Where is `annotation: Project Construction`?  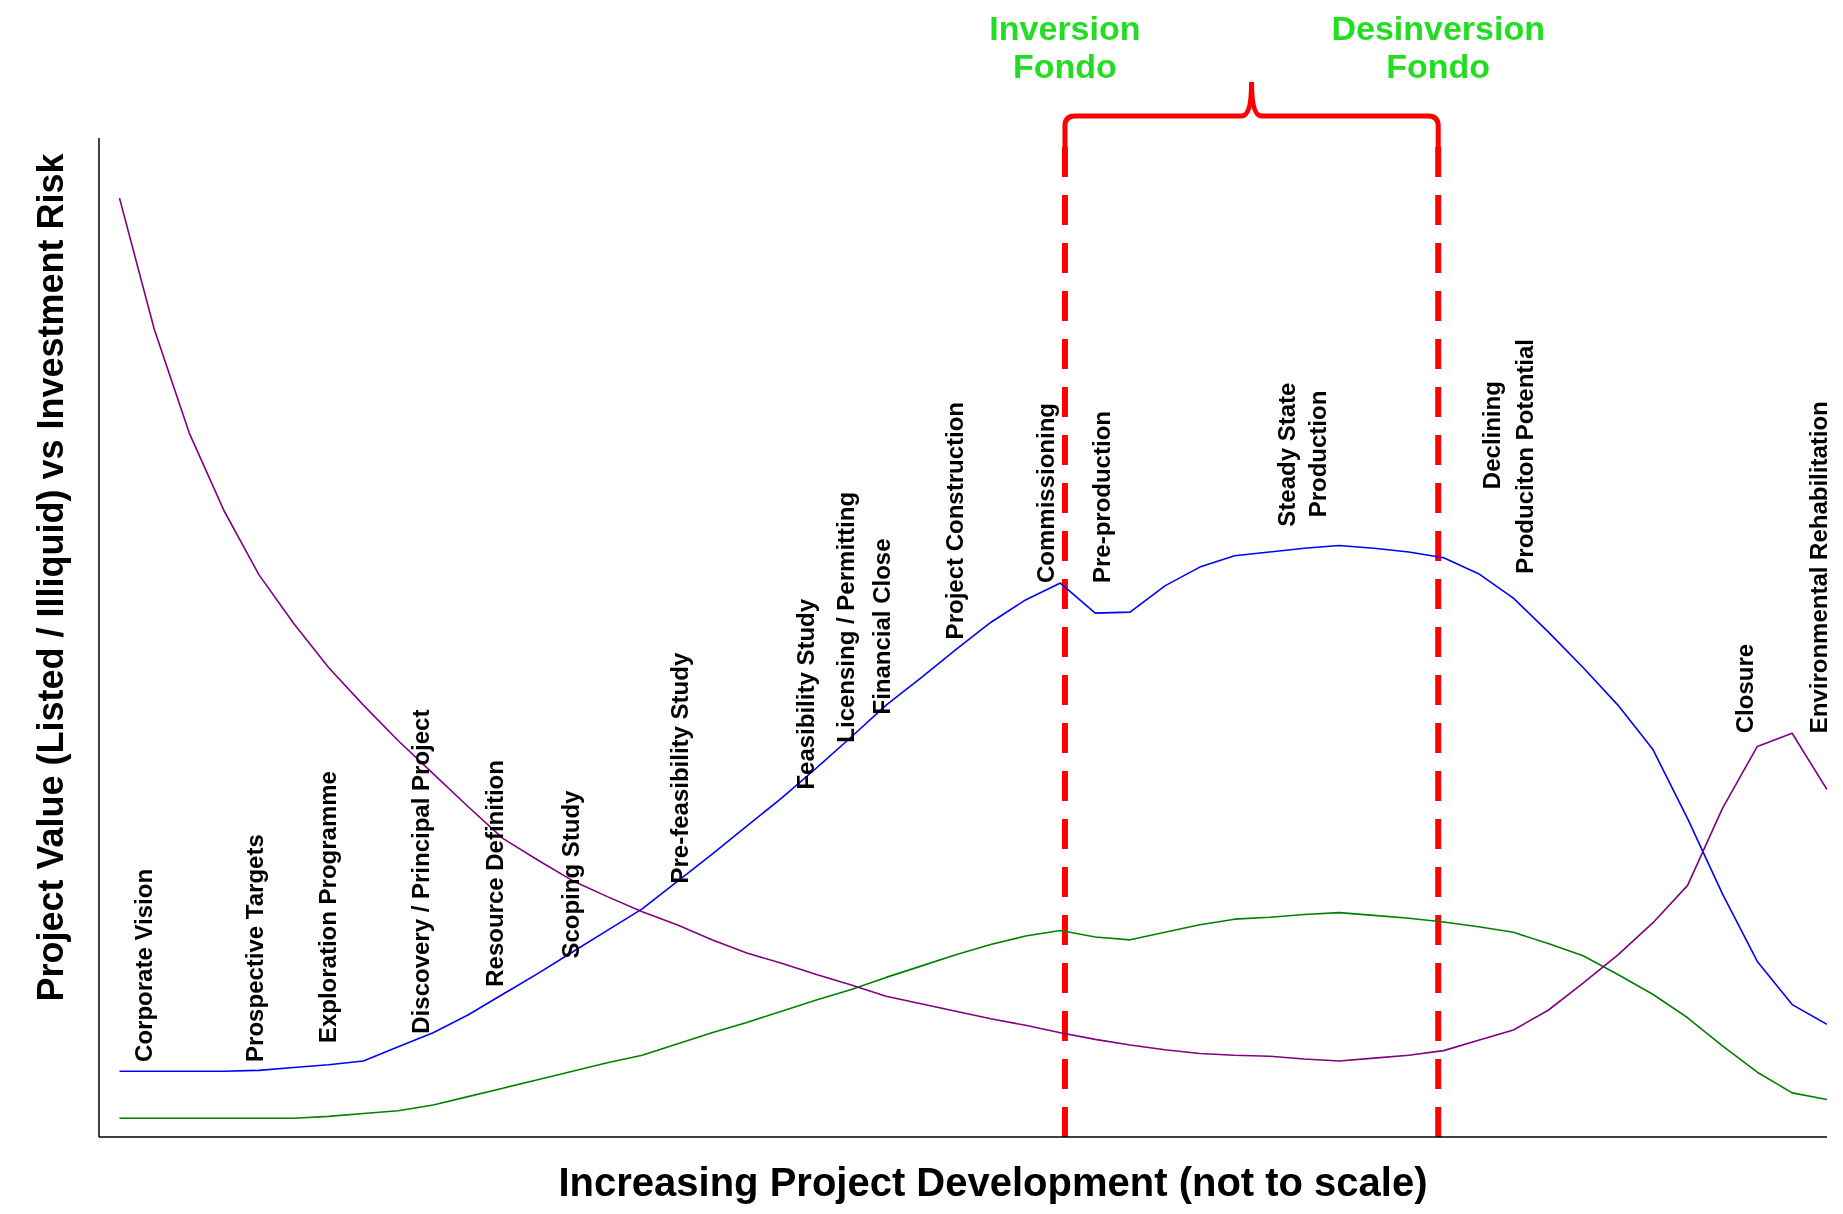 annotation: Project Construction is located at coordinates (954, 521).